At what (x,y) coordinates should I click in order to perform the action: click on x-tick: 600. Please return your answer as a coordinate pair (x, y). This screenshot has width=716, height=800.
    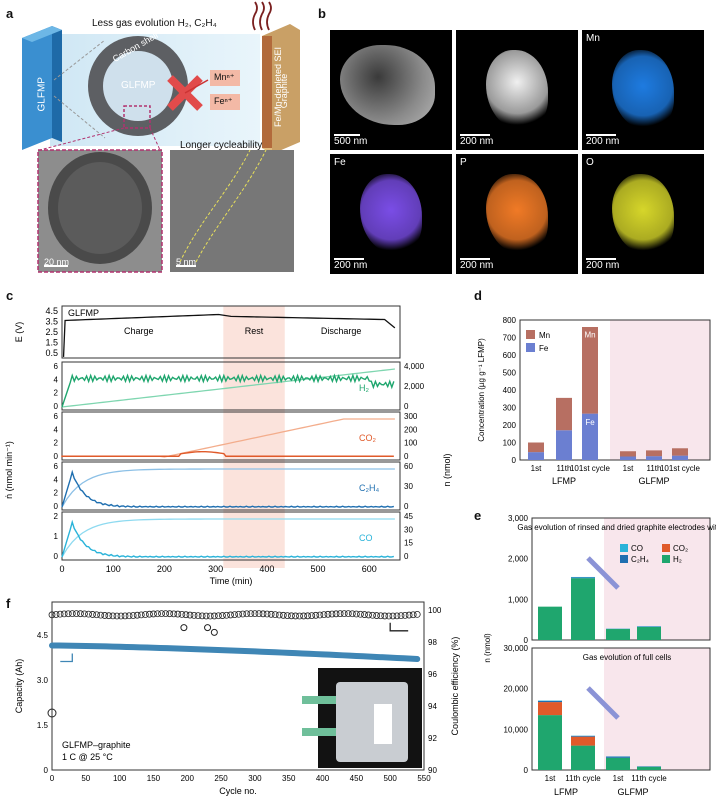
    Looking at the image, I should click on (369, 569).